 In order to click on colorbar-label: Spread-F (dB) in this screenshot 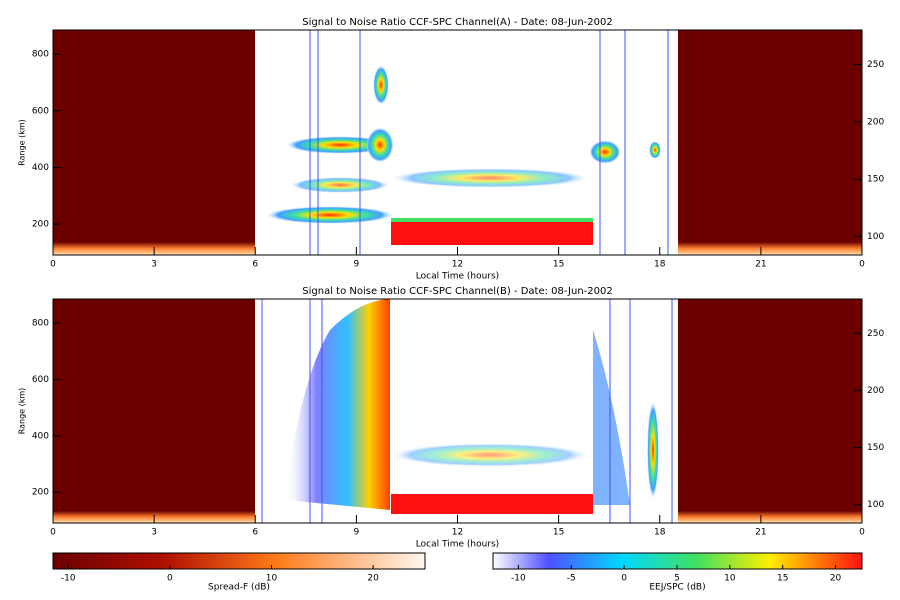, I will do `click(239, 588)`.